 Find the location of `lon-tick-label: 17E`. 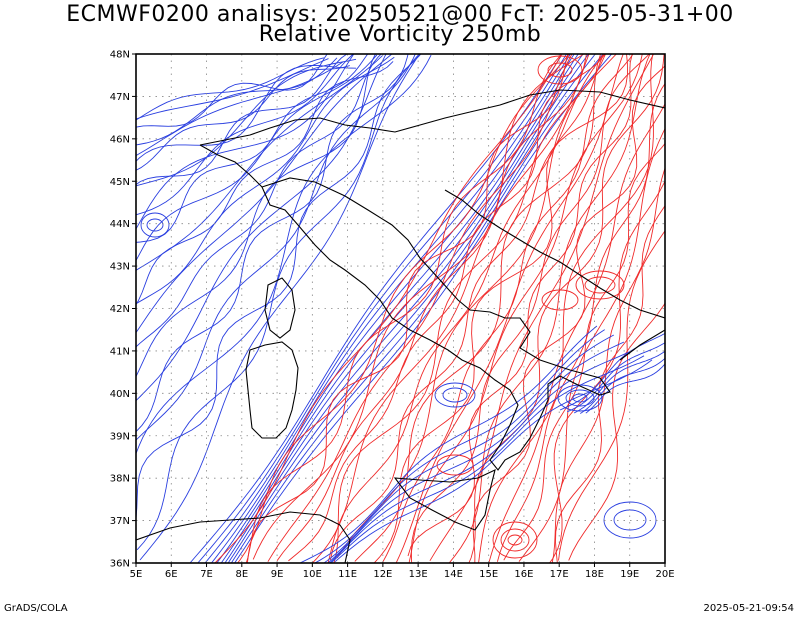

lon-tick-label: 17E is located at coordinates (559, 574).